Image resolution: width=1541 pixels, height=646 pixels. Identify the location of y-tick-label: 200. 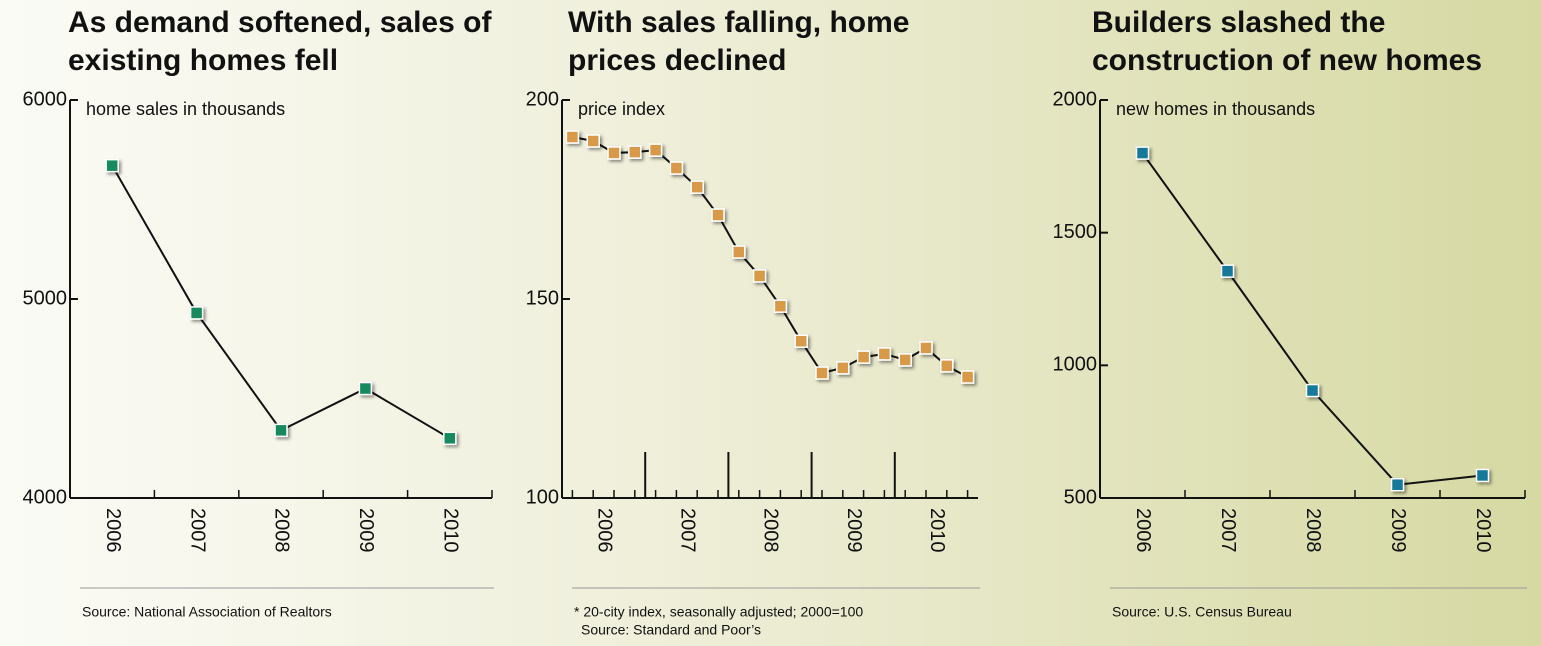
(542, 99).